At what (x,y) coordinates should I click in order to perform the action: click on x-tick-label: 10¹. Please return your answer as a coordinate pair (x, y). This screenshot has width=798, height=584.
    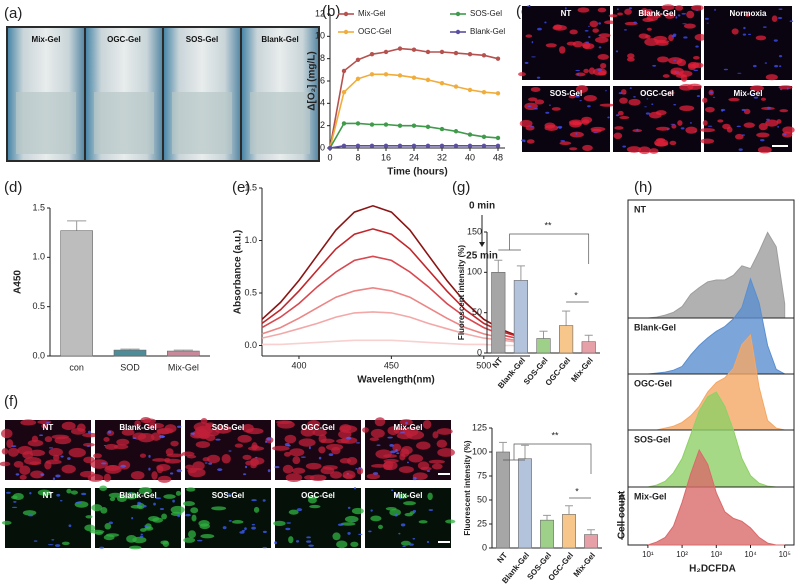
    Looking at the image, I should click on (648, 554).